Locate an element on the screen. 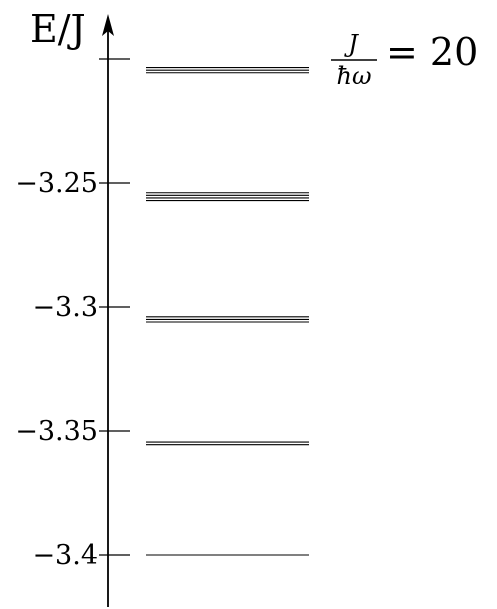 Image resolution: width=497 pixels, height=609 pixels. y-axis-arrow is located at coordinates (108, 25).